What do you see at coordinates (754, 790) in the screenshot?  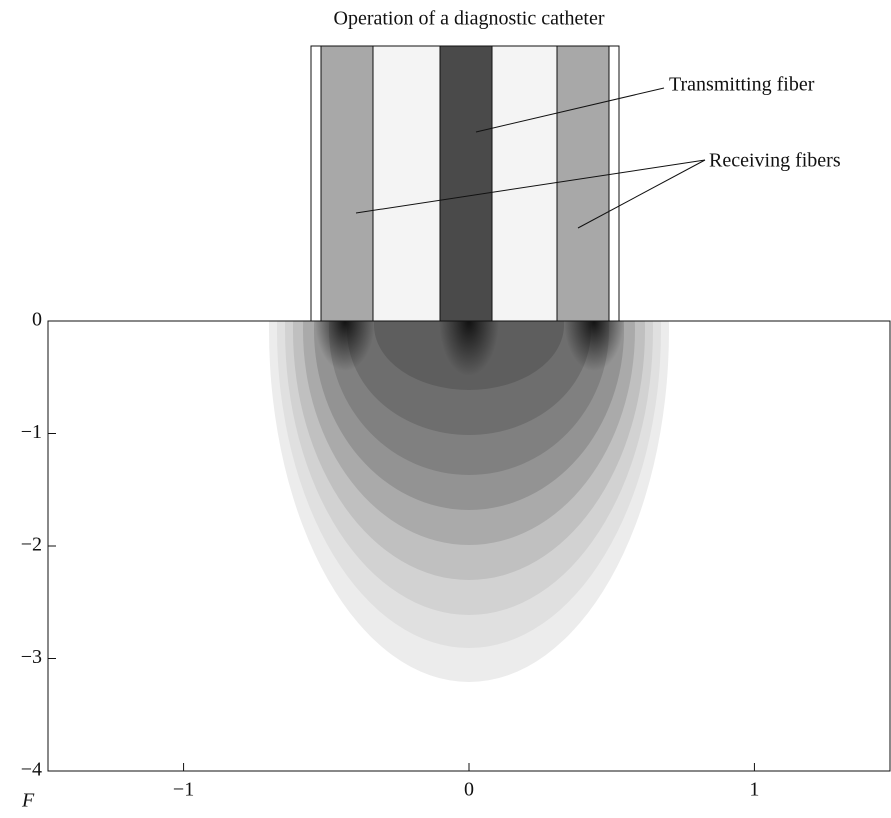 I see `x-tick-label: 1` at bounding box center [754, 790].